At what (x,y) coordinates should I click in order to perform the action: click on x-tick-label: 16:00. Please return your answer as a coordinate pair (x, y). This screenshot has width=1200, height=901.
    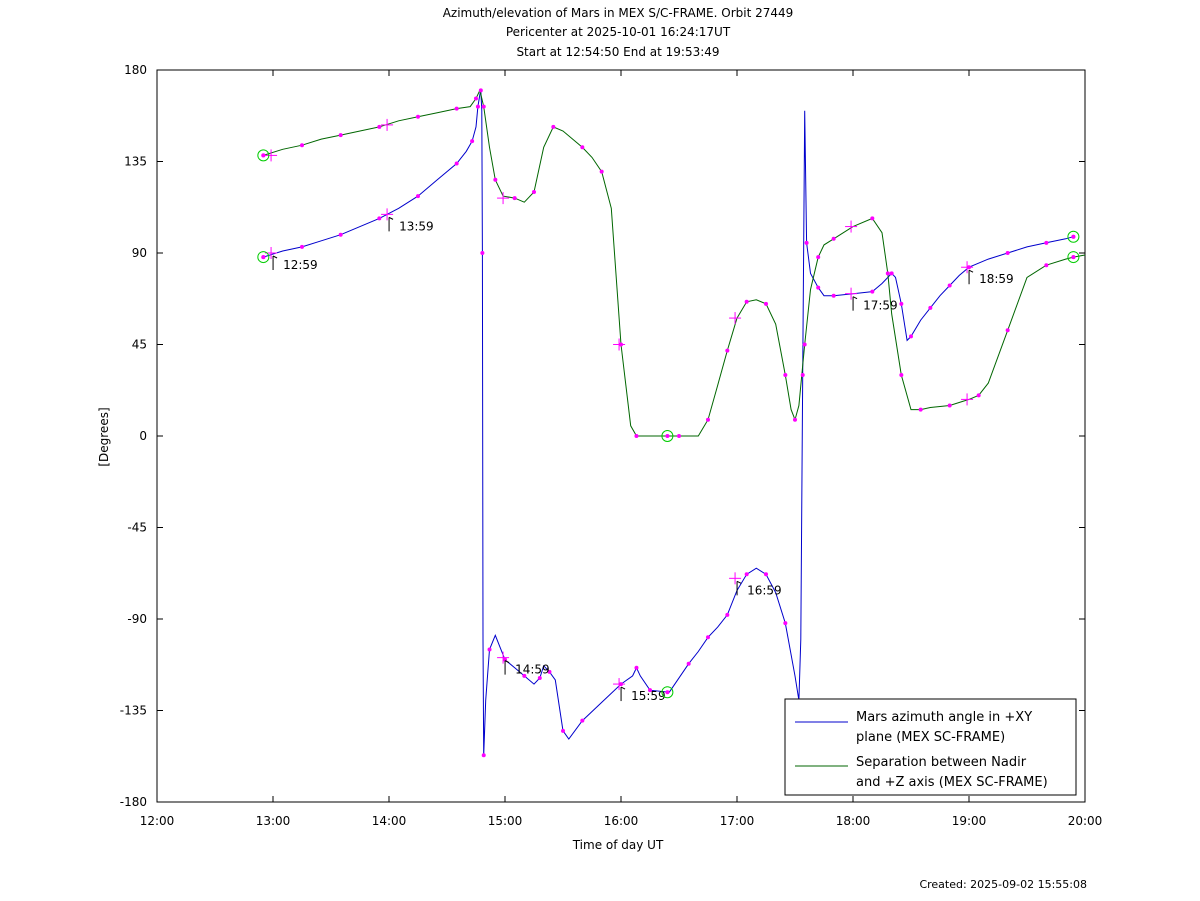
    Looking at the image, I should click on (621, 821).